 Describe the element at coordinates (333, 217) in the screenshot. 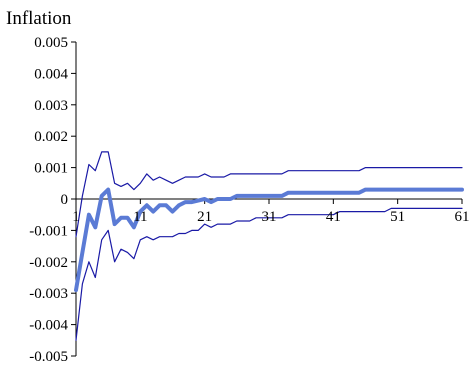

I see `x-tick-label: 41` at that location.